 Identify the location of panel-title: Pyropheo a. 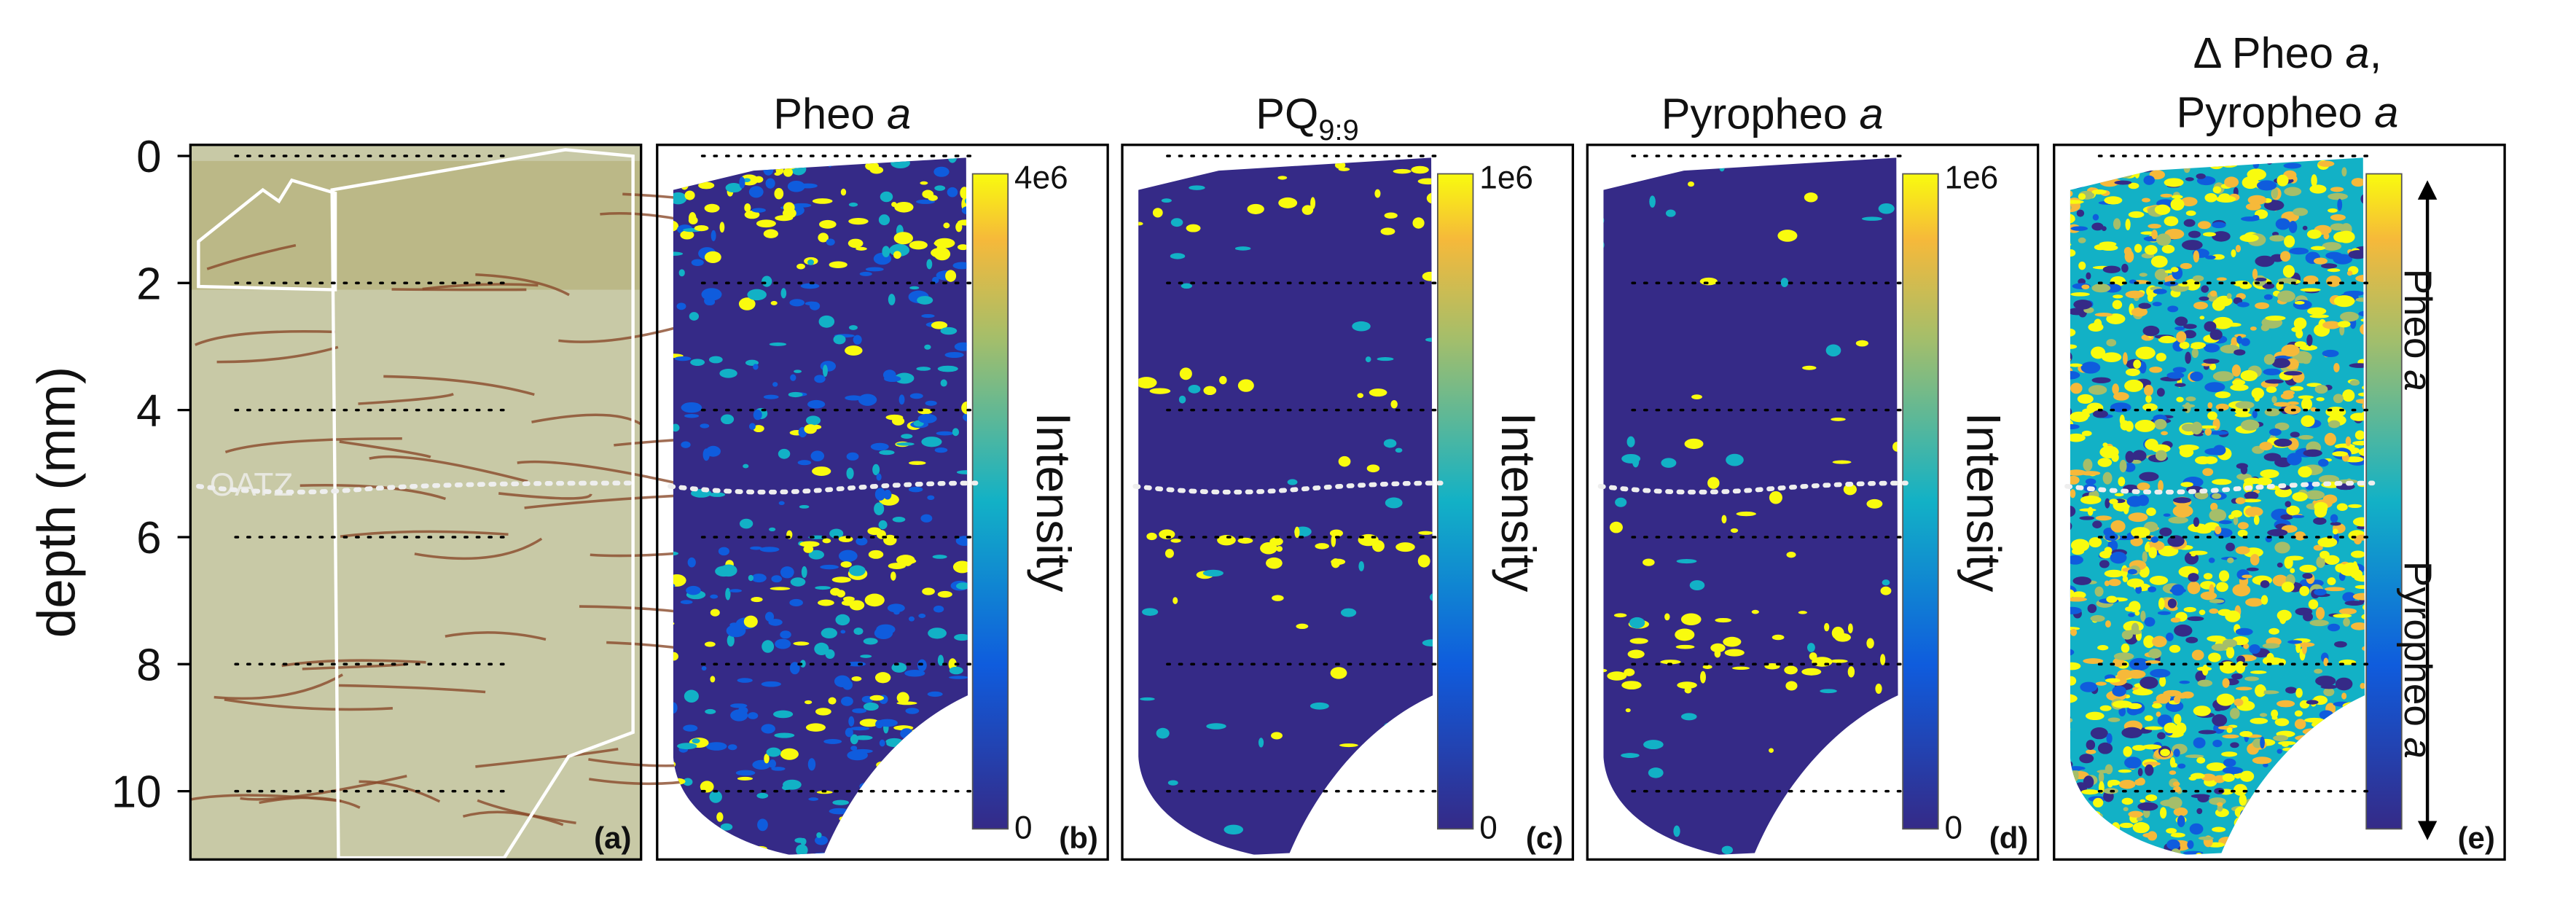
(1772, 114).